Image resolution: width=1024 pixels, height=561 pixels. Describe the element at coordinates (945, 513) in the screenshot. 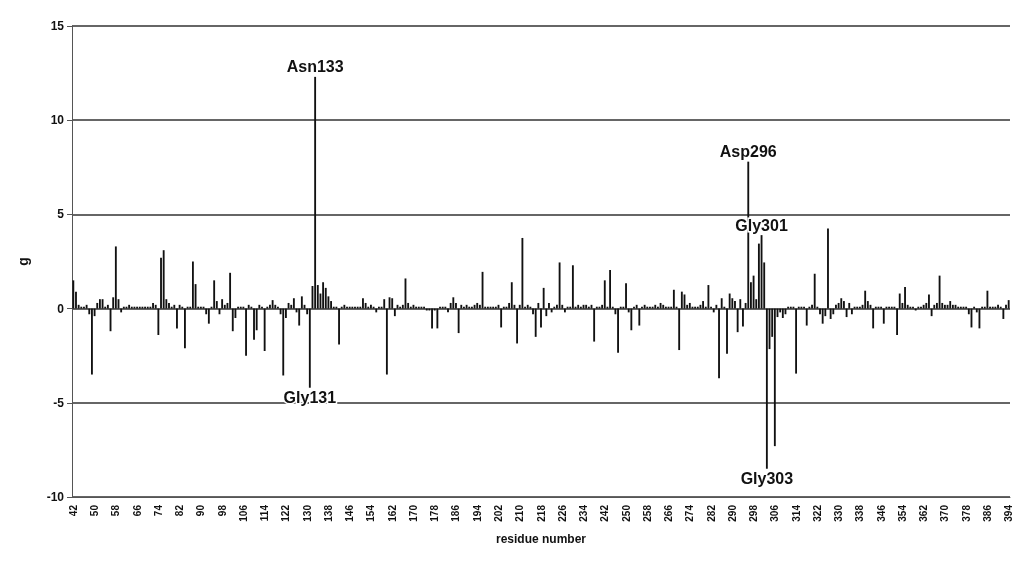

I see `x-tick-label: 370` at that location.